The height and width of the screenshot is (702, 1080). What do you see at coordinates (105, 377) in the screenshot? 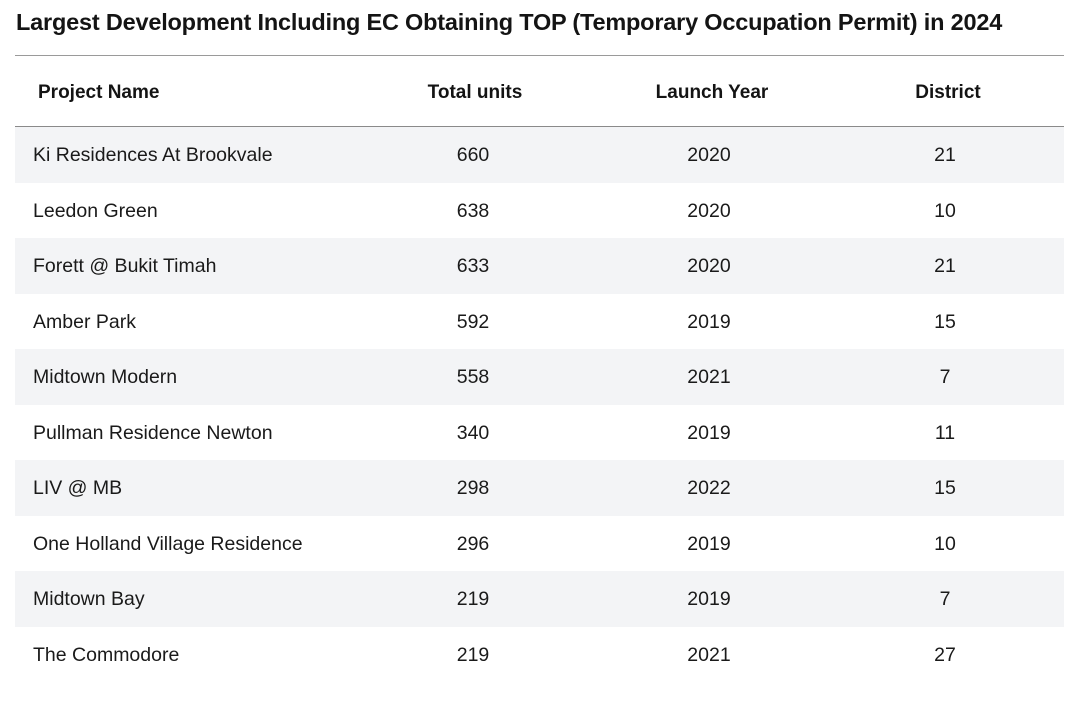
I see `table-cell-project-name: Midtown Modern` at bounding box center [105, 377].